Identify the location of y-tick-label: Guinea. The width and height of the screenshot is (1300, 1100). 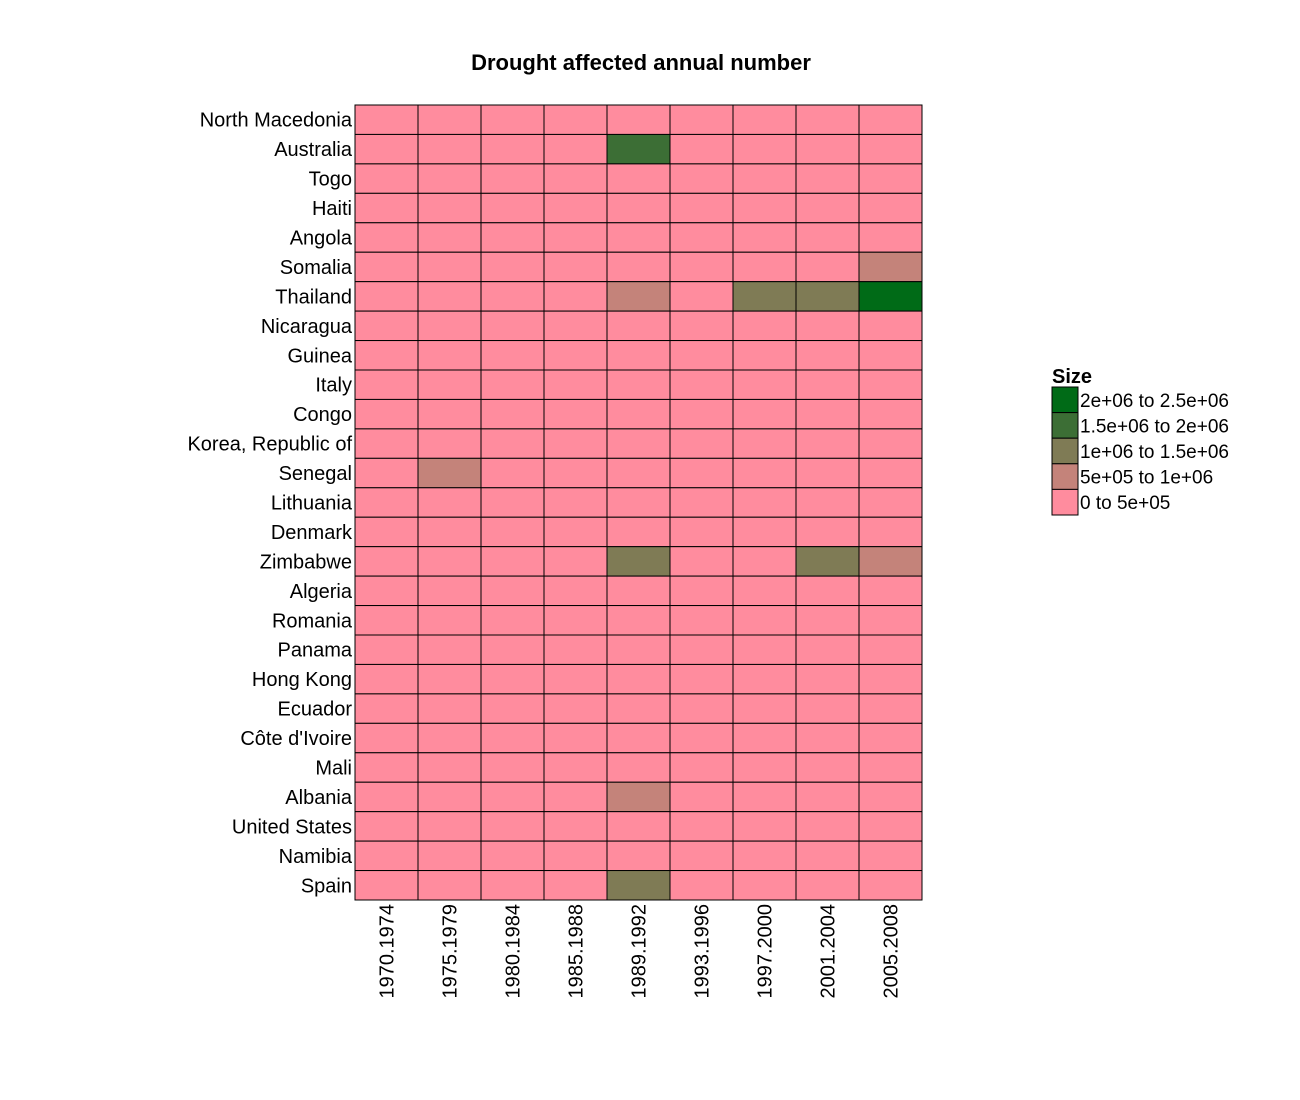
(320, 356).